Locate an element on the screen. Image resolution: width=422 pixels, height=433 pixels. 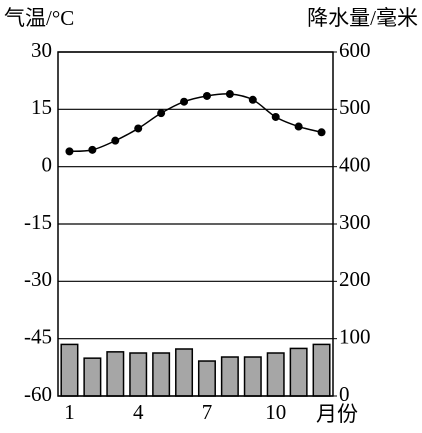
y2-tick-label: 500 is located at coordinates (355, 107).